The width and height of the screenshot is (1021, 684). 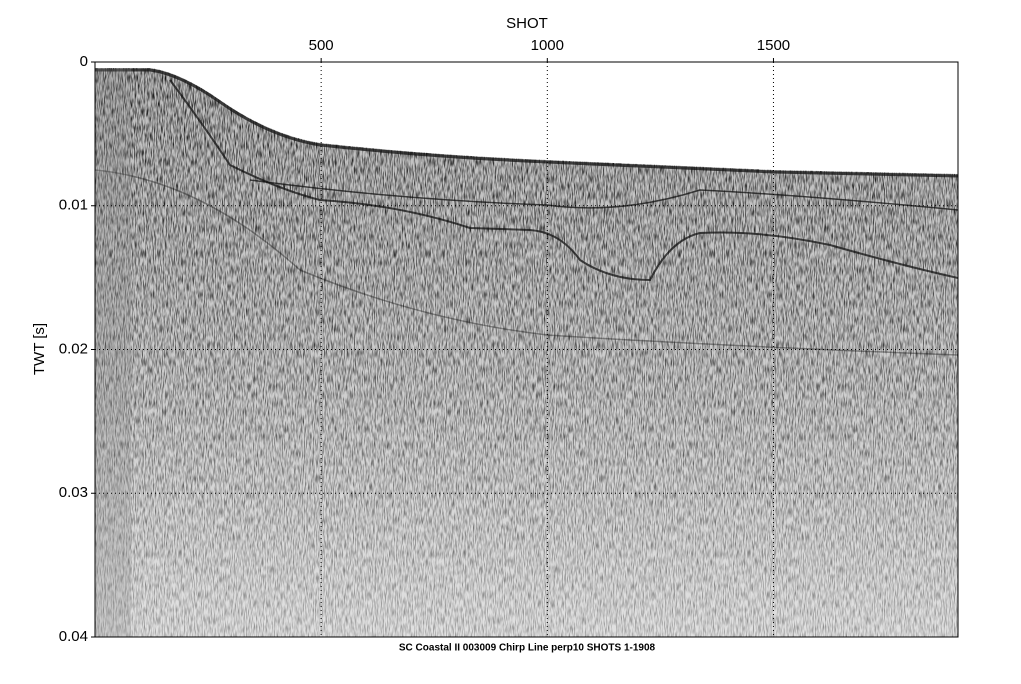 What do you see at coordinates (73, 492) in the screenshot?
I see `y-tick-label: 0.03` at bounding box center [73, 492].